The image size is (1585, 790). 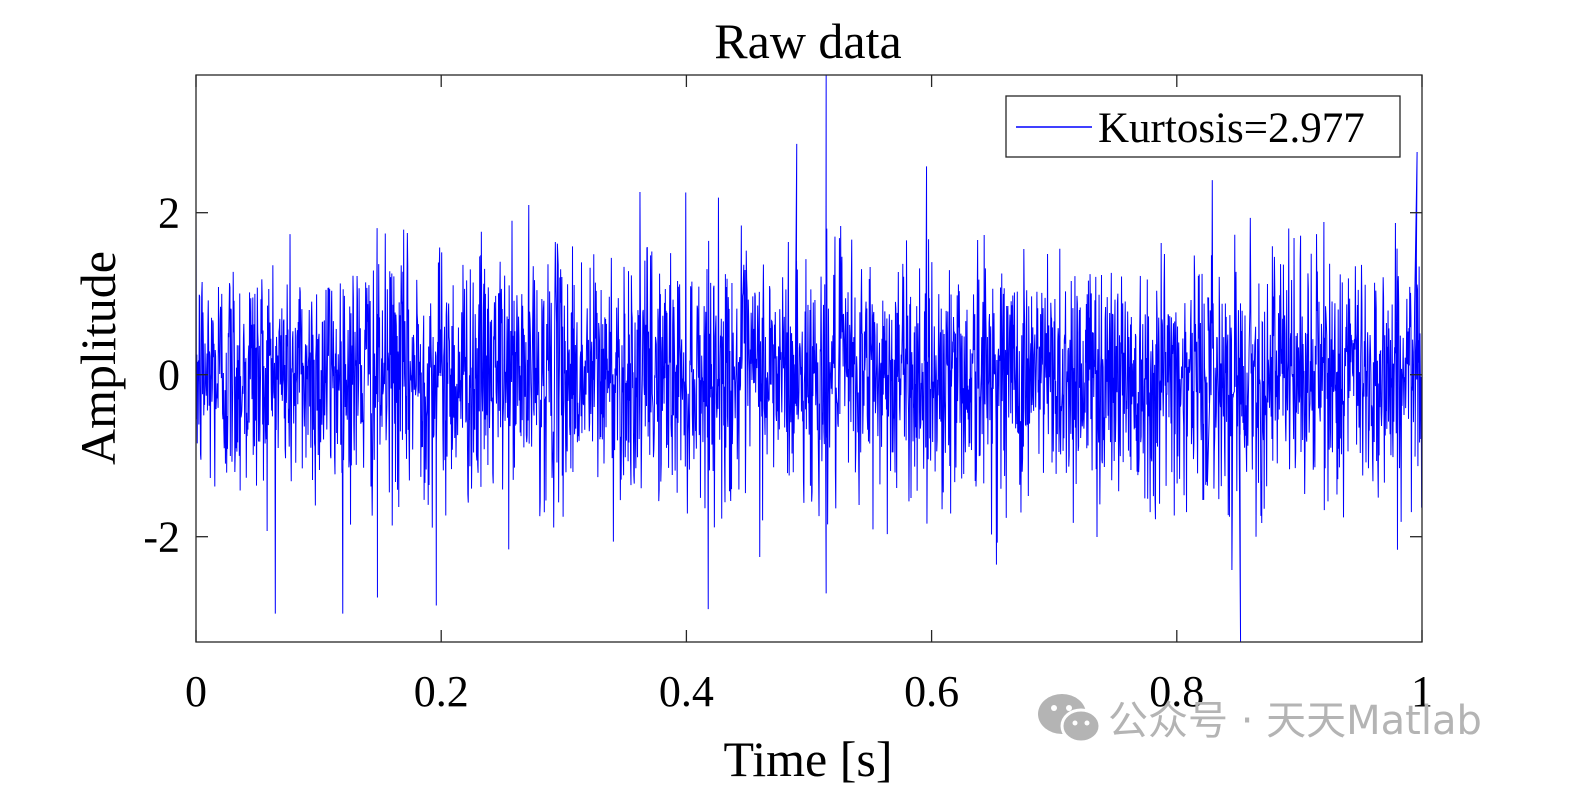 What do you see at coordinates (807, 41) in the screenshot?
I see `chart-title: Raw data` at bounding box center [807, 41].